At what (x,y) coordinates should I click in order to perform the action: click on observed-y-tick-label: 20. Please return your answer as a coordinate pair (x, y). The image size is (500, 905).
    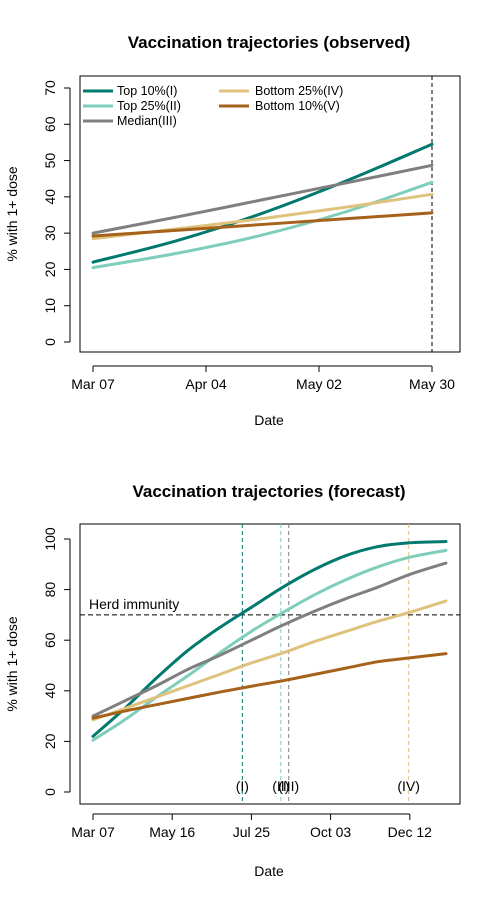
    Looking at the image, I should click on (50, 269).